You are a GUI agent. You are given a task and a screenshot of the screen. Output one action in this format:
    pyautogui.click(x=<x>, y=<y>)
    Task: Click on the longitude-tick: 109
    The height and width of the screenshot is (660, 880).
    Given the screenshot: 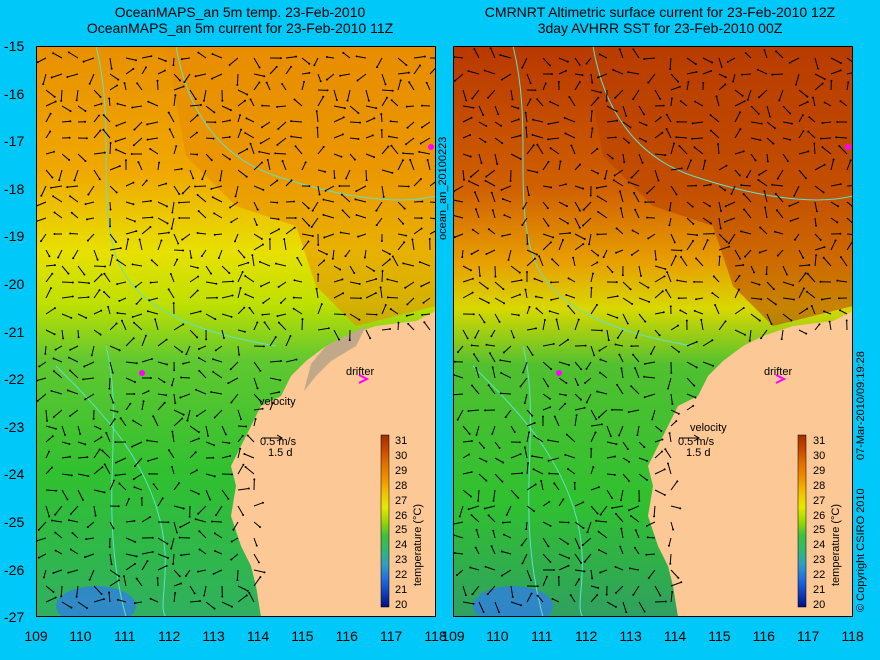 What is the action you would take?
    pyautogui.click(x=453, y=636)
    